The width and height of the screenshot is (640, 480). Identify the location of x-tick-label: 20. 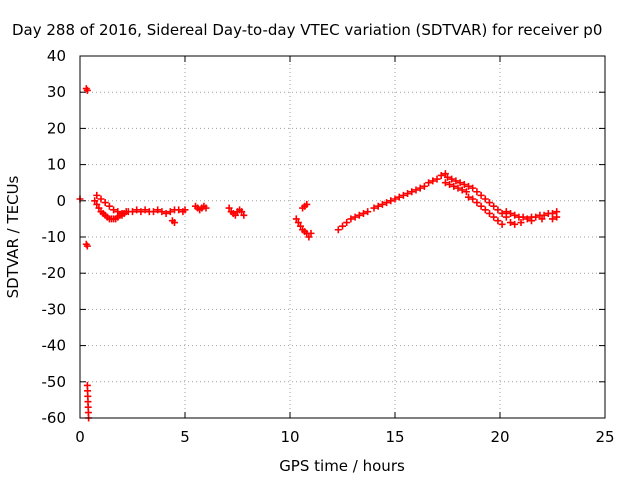
(499, 437).